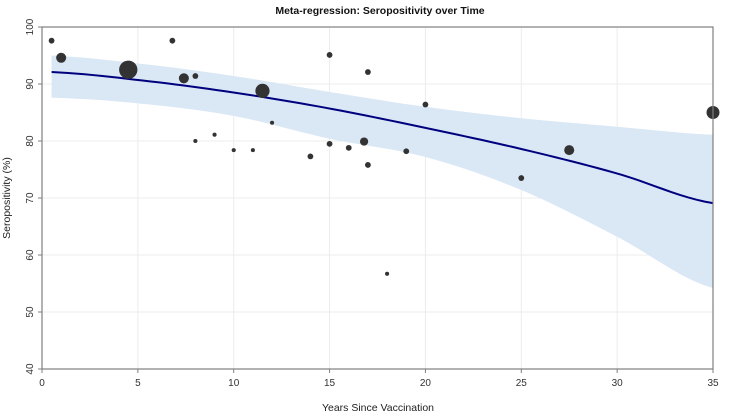  I want to click on x-axis-ticks: 0 5 10 15 20 25 30 35, so click(379, 379).